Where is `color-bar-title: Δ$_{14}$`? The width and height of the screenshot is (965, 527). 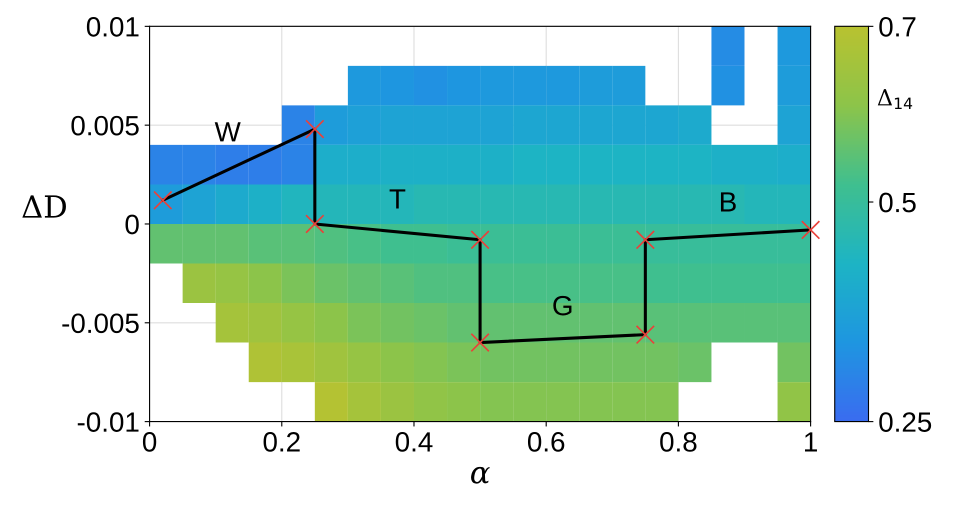
color-bar-title: Δ$_{14}$ is located at coordinates (895, 99).